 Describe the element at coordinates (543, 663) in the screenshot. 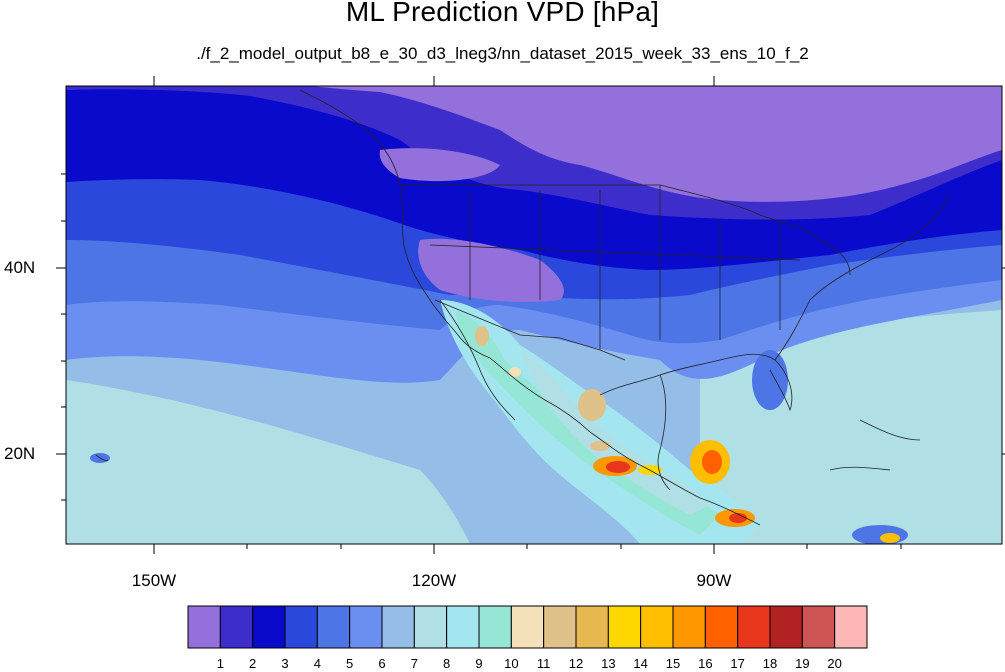

I see `colorbar-tick-label: 11` at that location.